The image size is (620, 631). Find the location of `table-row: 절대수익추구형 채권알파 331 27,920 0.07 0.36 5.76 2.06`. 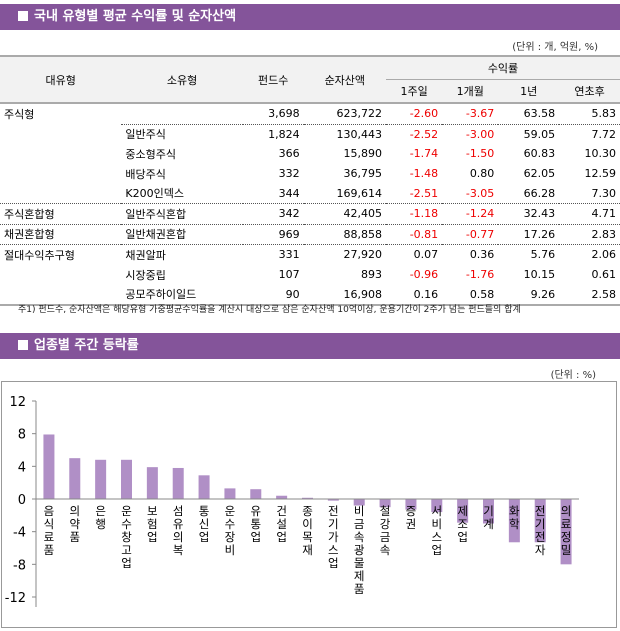

table-row: 절대수익추구형 채권알파 331 27,920 0.07 0.36 5.76 2.06 is located at coordinates (310, 254).